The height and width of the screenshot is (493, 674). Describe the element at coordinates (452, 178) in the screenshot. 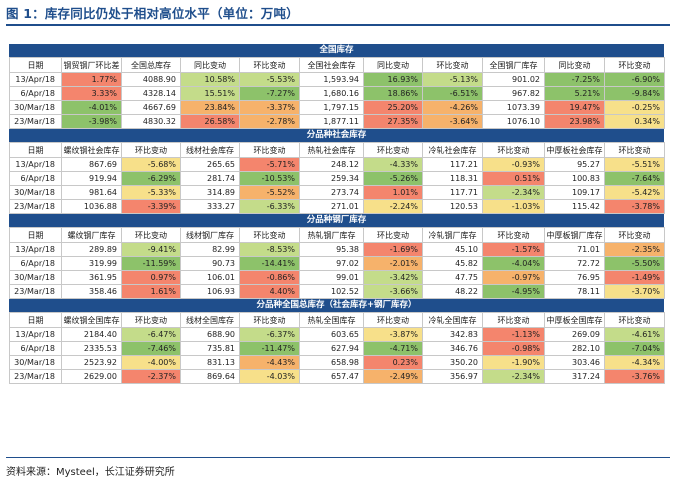

I see `value-cell: 118.31` at that location.